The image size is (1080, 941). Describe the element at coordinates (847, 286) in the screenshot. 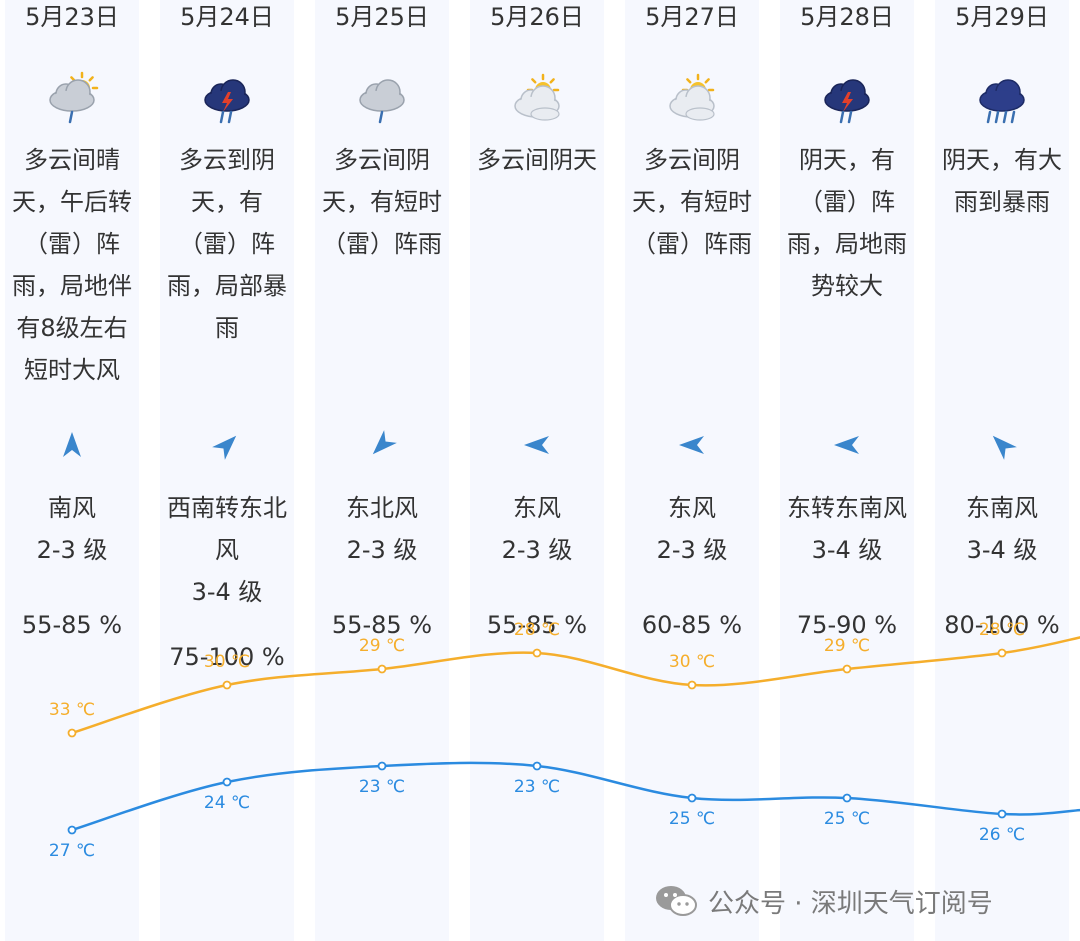

I see `weather-description-line: 势较大` at that location.